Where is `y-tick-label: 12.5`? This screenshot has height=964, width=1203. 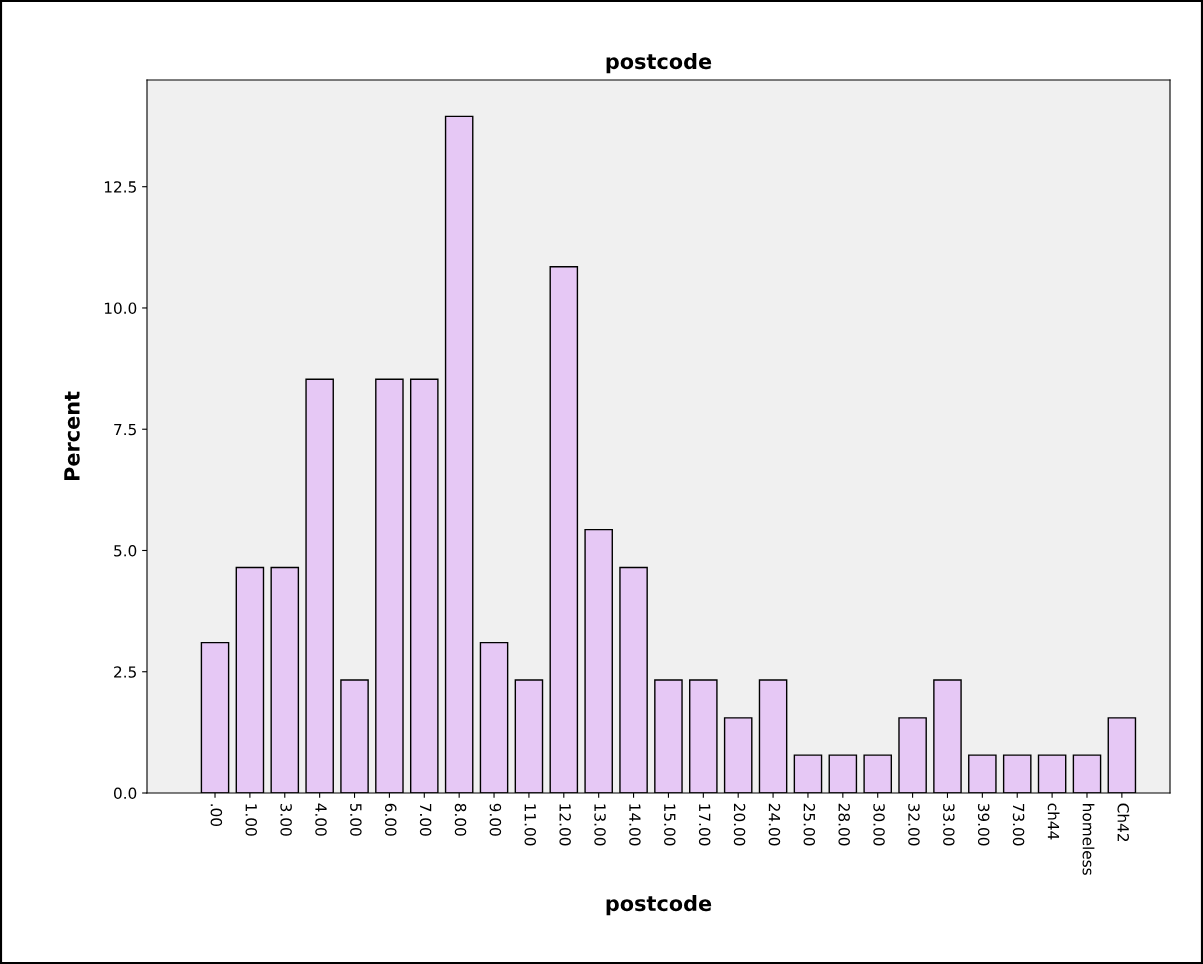
y-tick-label: 12.5 is located at coordinates (120, 187).